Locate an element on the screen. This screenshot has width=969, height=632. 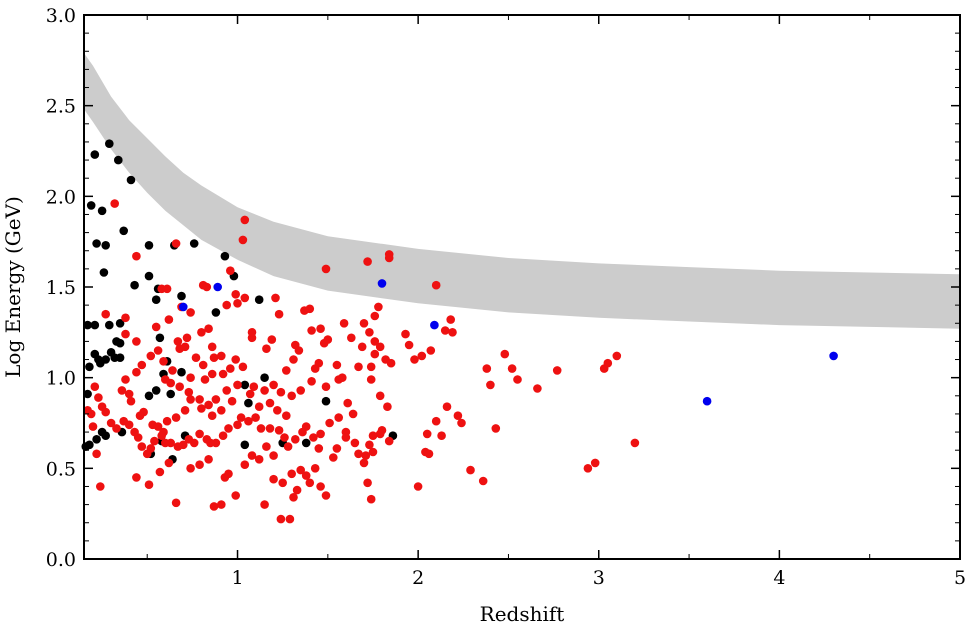
x-tick-label: 5 is located at coordinates (960, 578).